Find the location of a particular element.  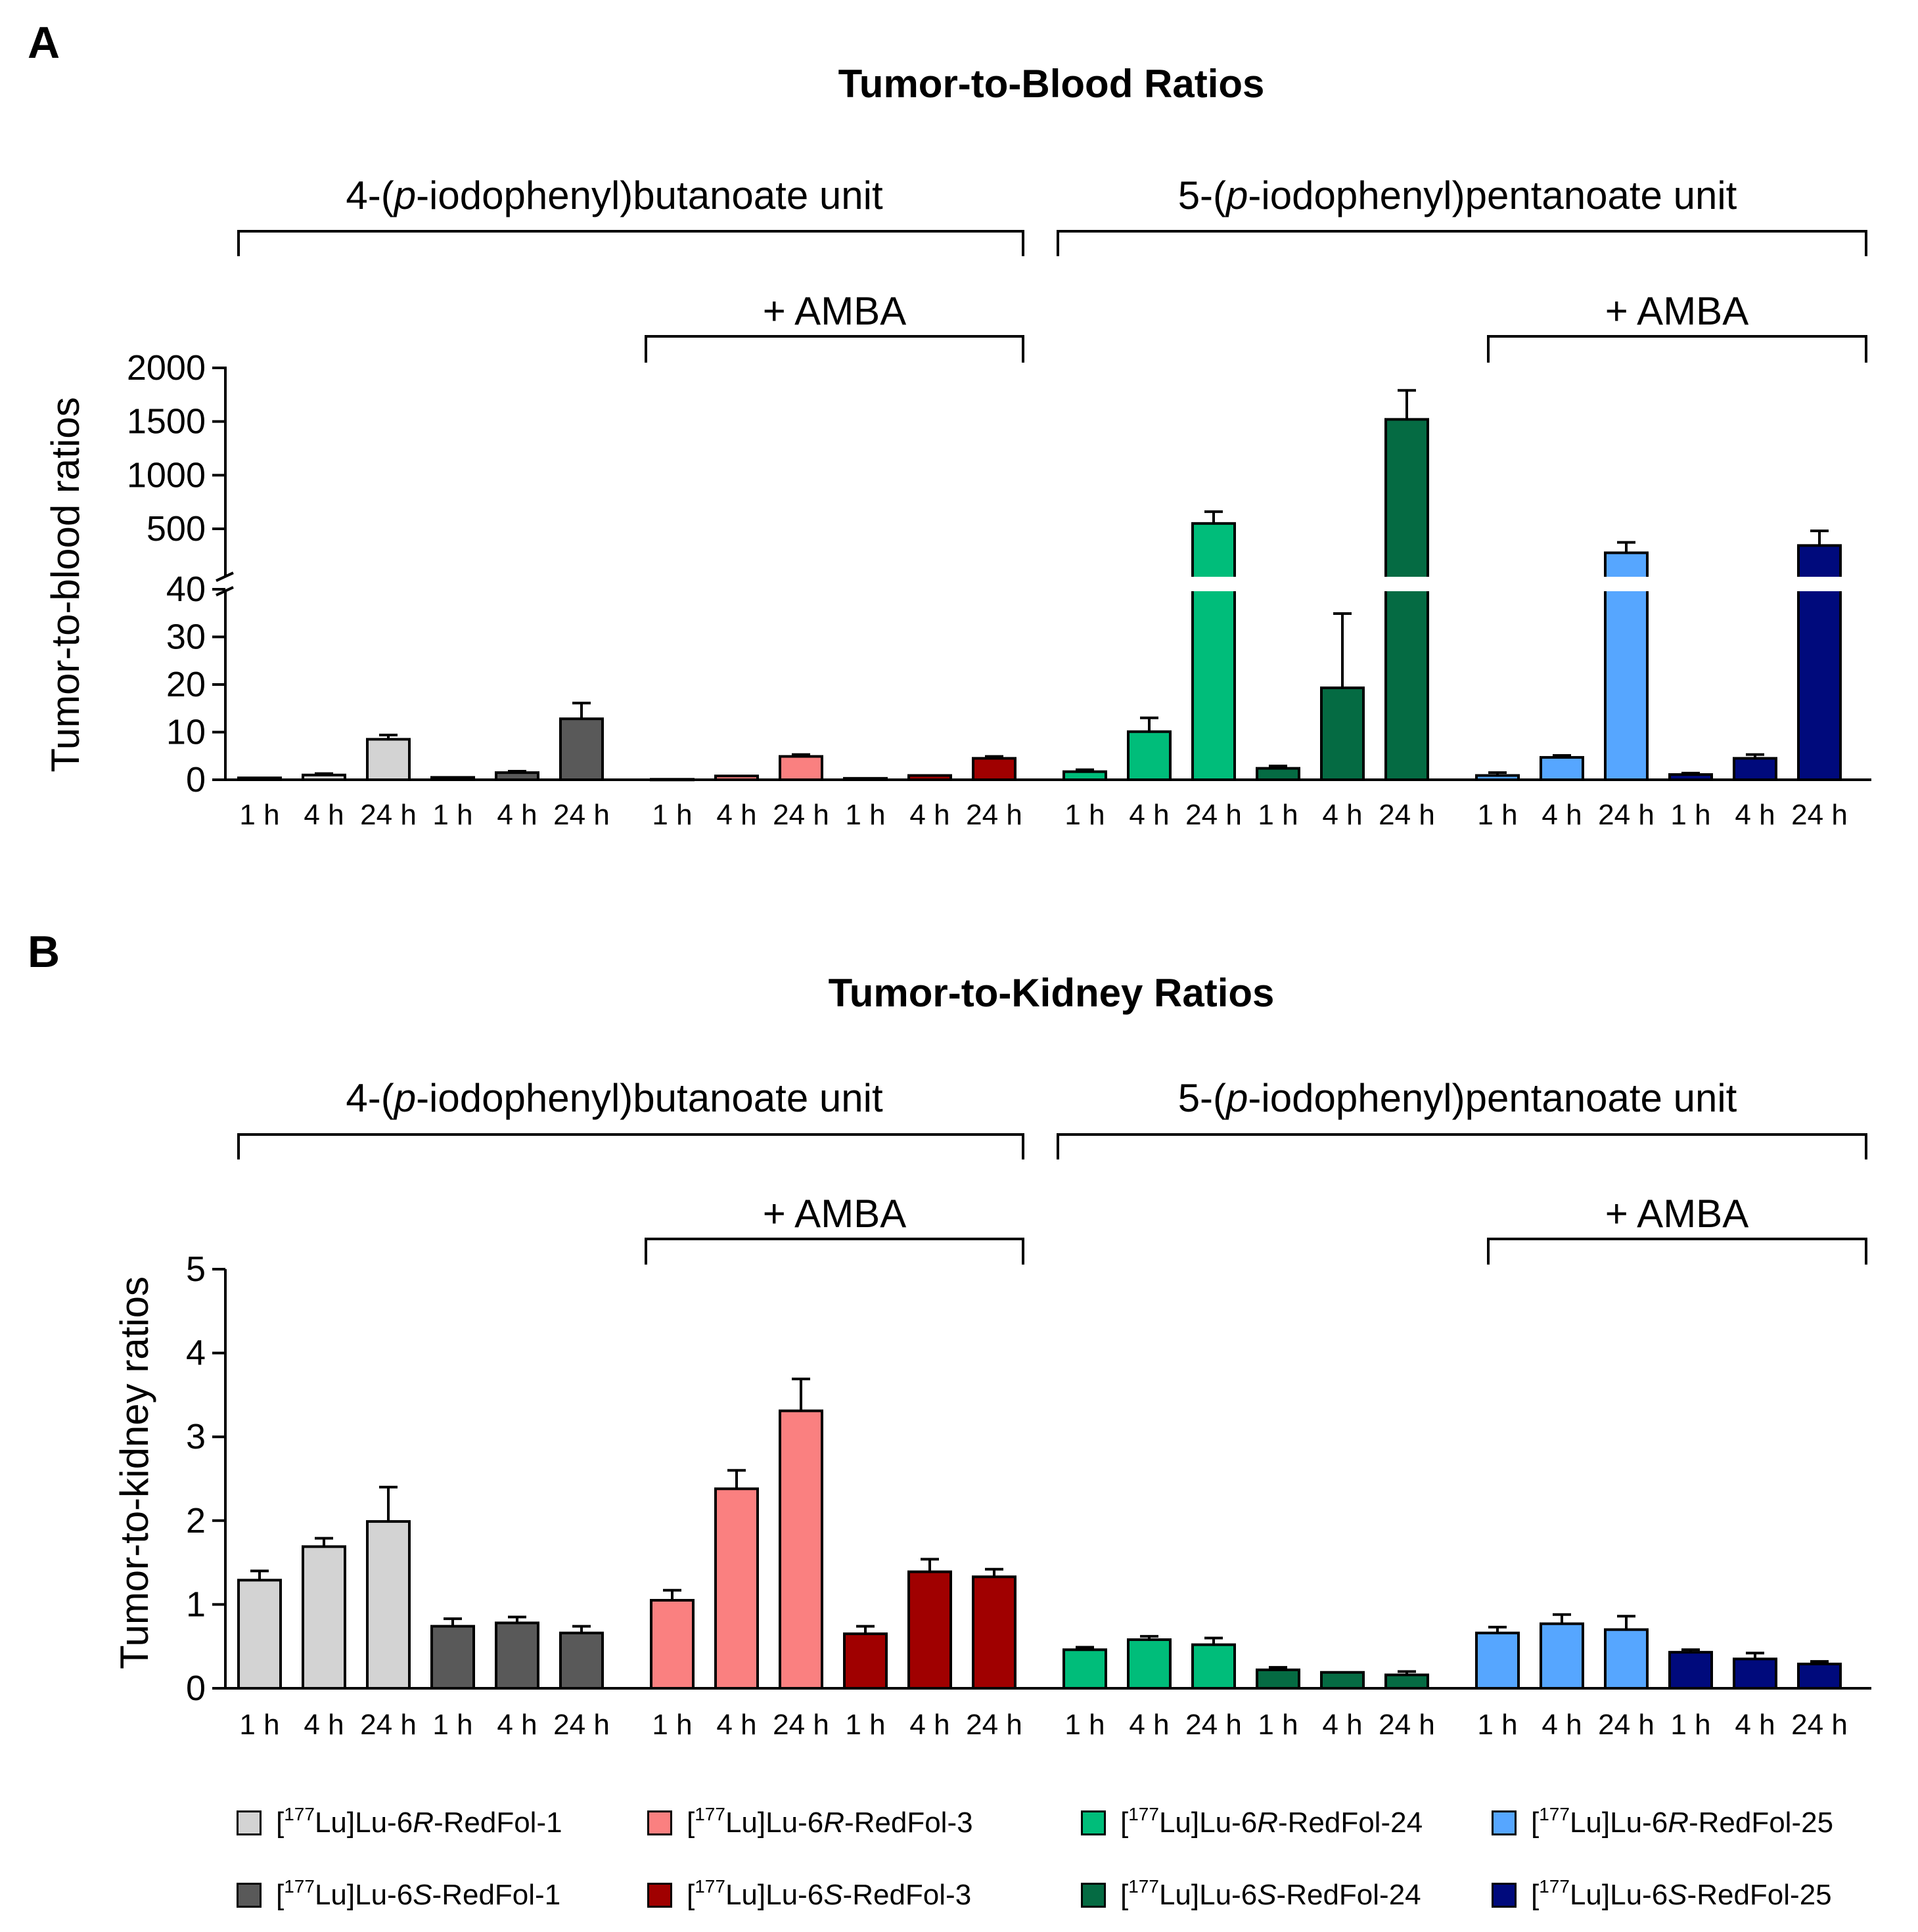

legend-label-r3: [177Lu]Lu-6R-RedFol-3 is located at coordinates (830, 1821).